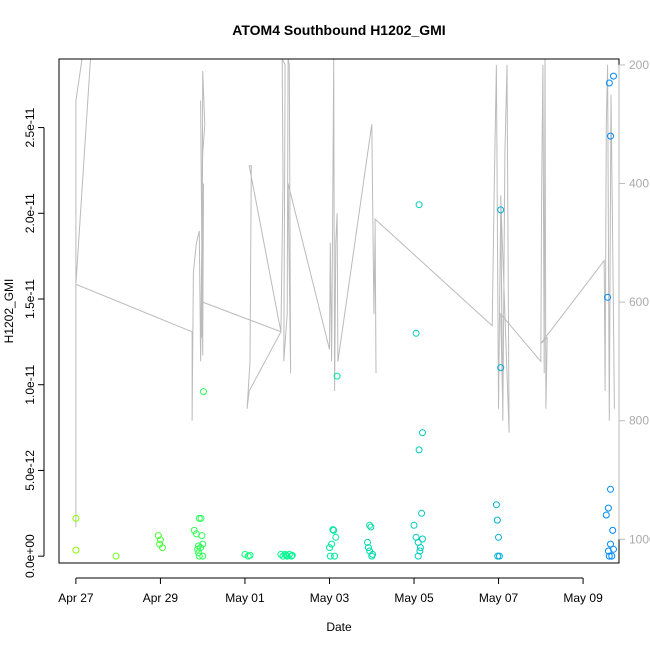 The width and height of the screenshot is (650, 655). What do you see at coordinates (339, 627) in the screenshot?
I see `x-axis-label: Date` at bounding box center [339, 627].